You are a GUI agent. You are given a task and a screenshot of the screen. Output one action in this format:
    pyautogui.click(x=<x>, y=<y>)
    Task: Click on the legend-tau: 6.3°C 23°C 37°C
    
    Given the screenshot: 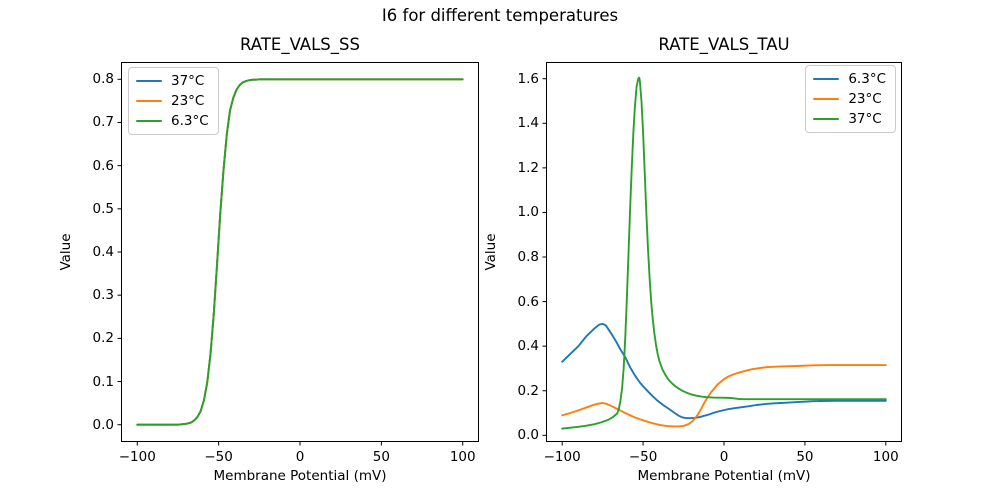 What is the action you would take?
    pyautogui.click(x=850, y=99)
    